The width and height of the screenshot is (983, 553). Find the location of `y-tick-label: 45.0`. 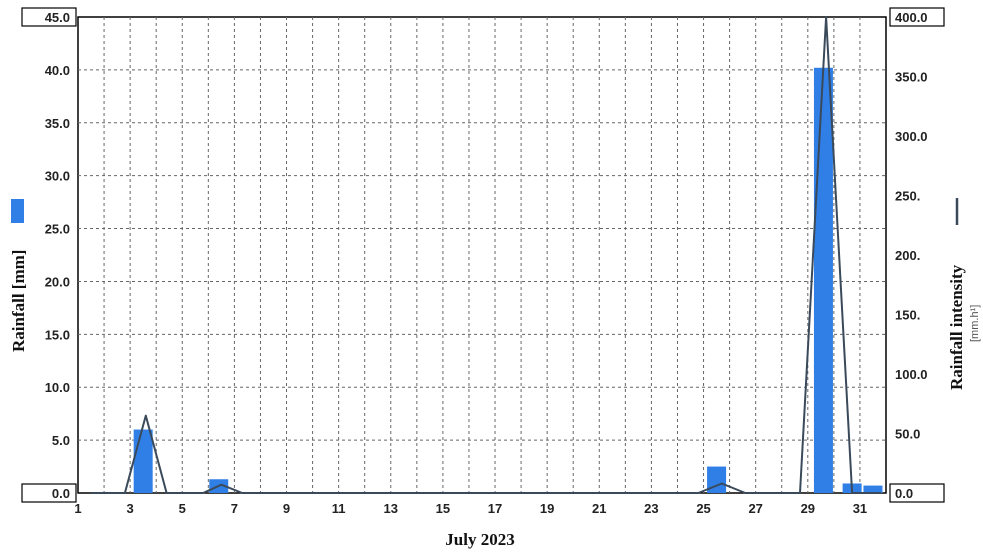

y-tick-label: 45.0 is located at coordinates (57, 17).